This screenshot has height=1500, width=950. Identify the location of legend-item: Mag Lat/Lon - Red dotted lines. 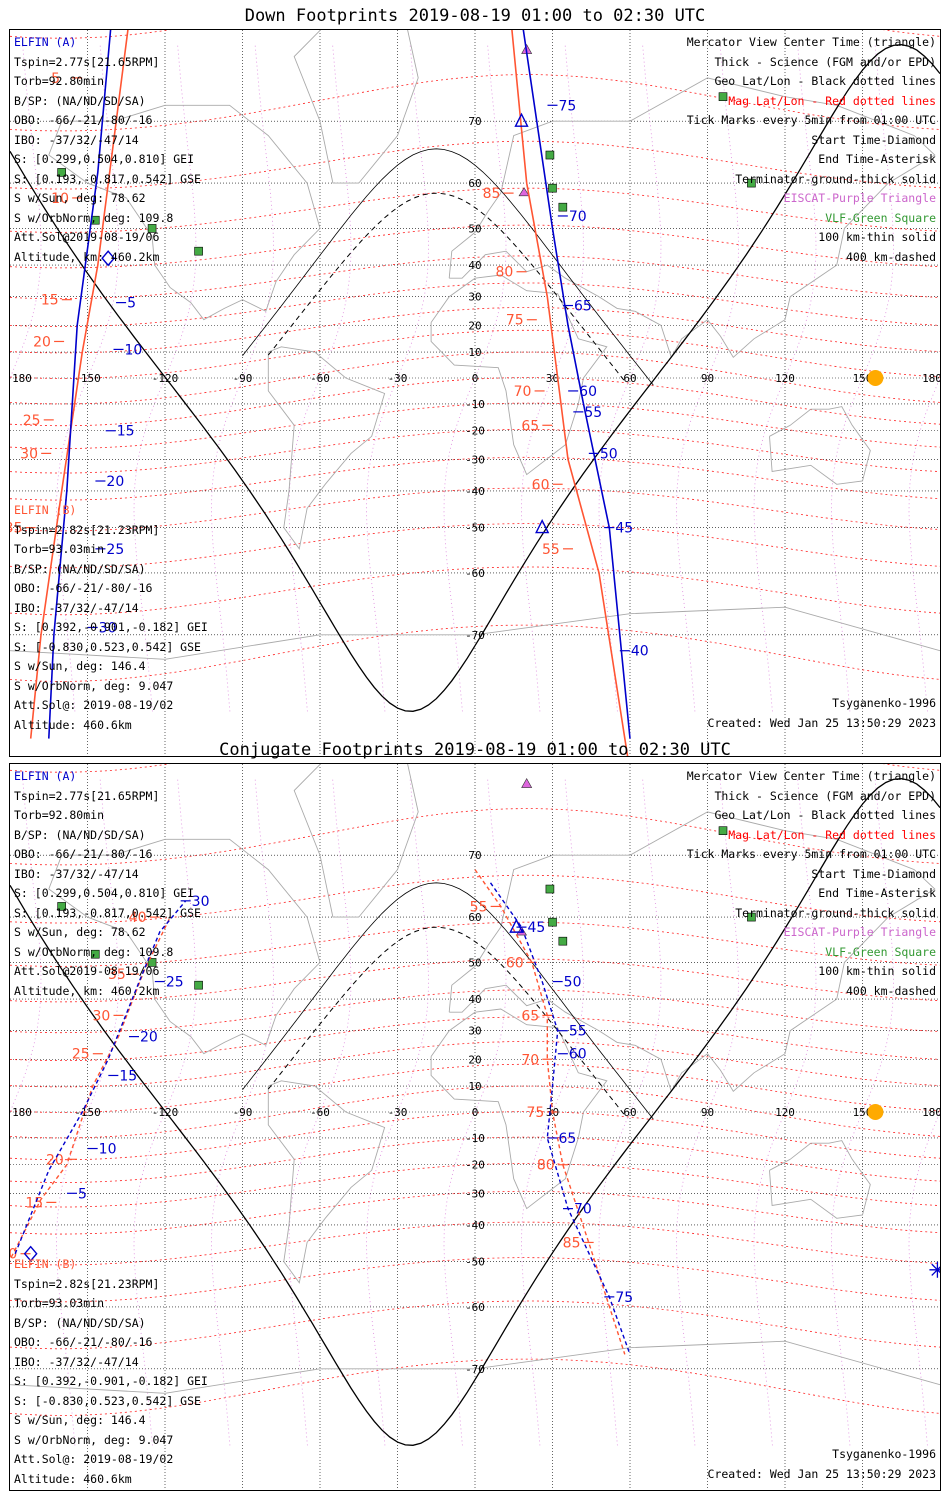
(832, 834).